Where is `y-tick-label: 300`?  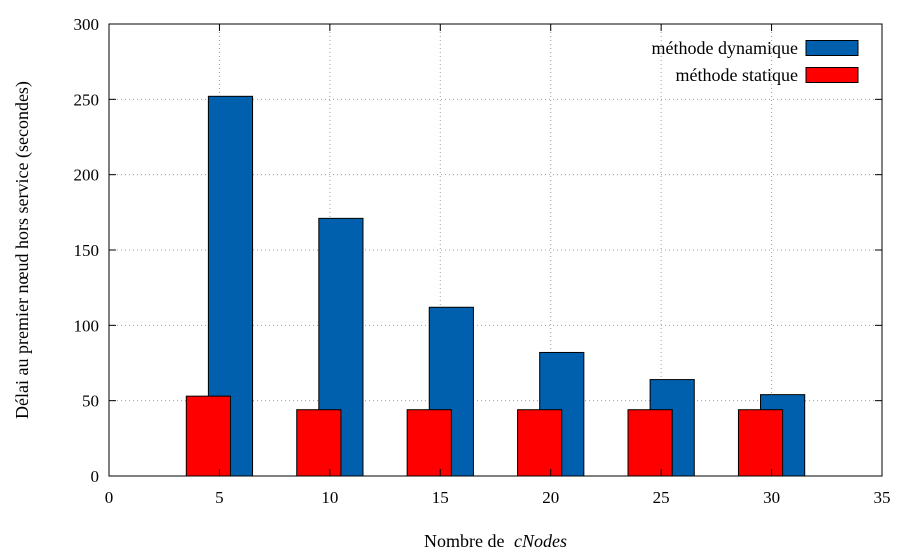
y-tick-label: 300 is located at coordinates (87, 24).